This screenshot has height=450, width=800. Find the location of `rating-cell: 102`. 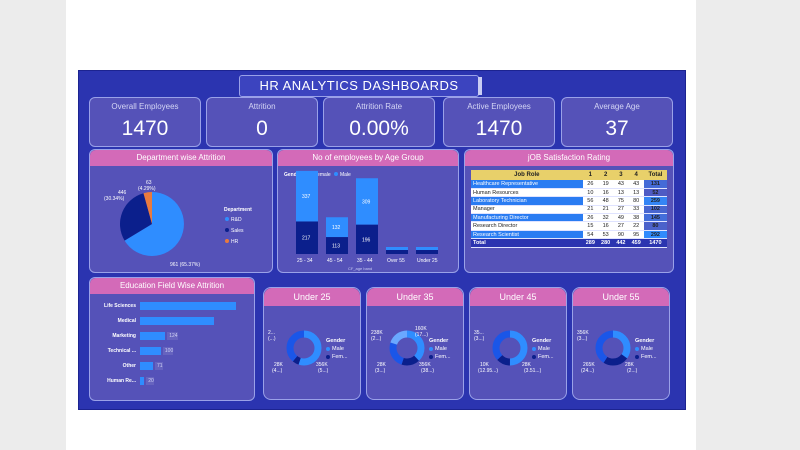

rating-cell: 102 is located at coordinates (655, 210).